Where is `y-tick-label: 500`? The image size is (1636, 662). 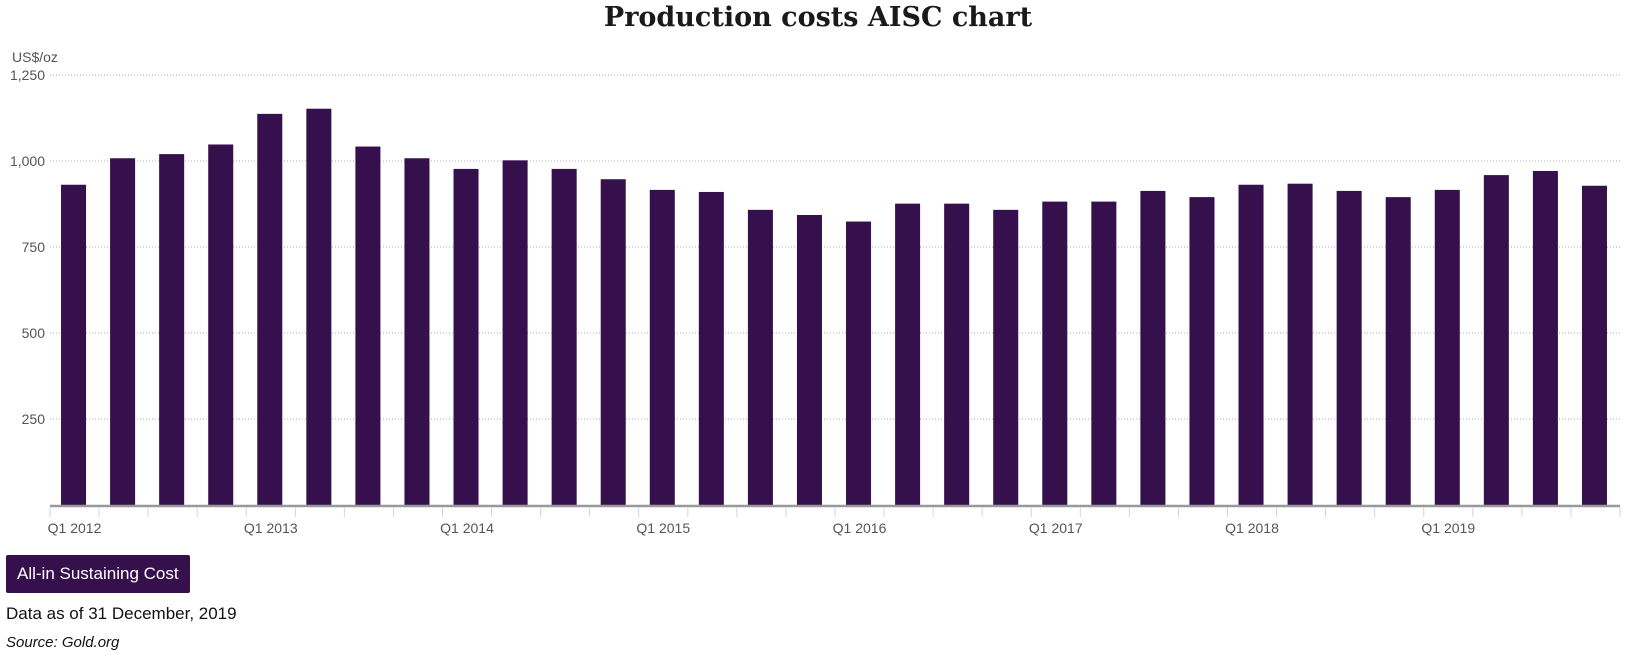 y-tick-label: 500 is located at coordinates (34, 333).